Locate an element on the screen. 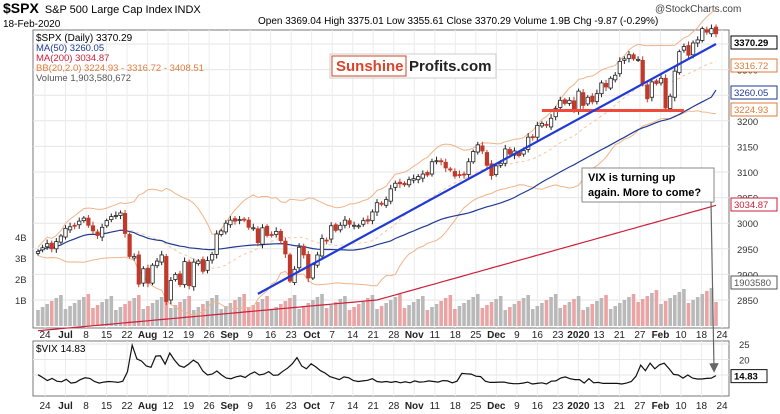 This screenshot has height=414, width=780. annotation-line2: again. More to come? is located at coordinates (644, 193).